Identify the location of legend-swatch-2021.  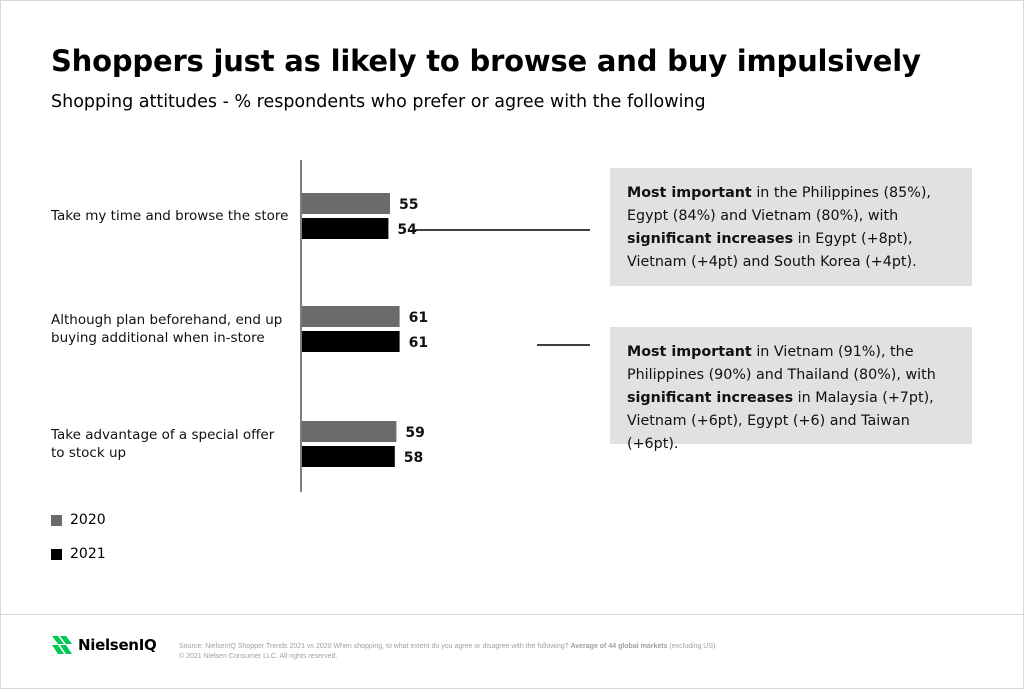
(56, 554).